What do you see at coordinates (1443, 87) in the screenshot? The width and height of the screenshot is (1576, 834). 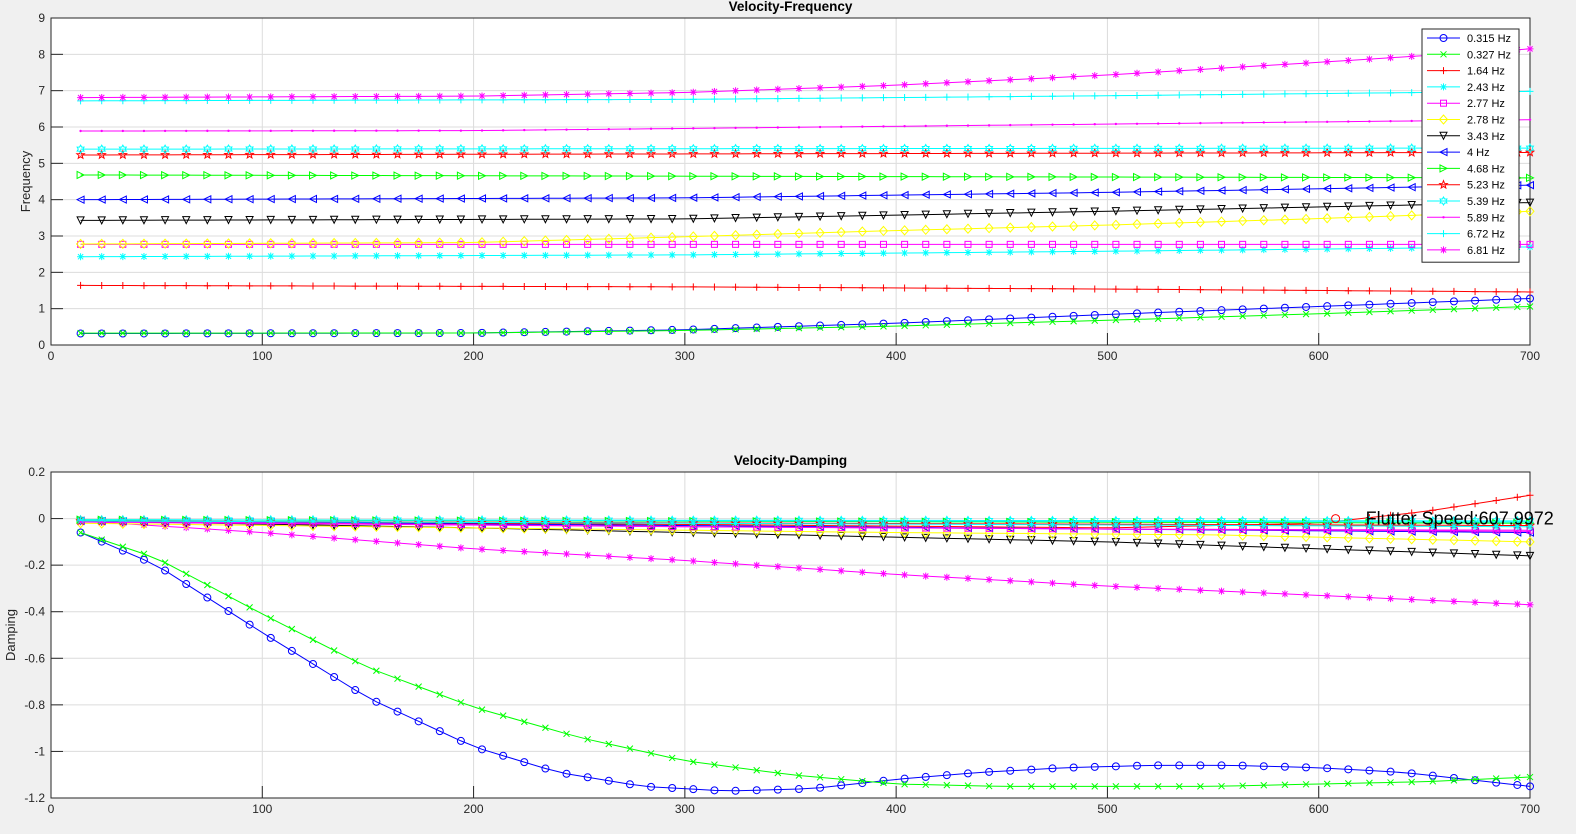 I see `legend-marker` at bounding box center [1443, 87].